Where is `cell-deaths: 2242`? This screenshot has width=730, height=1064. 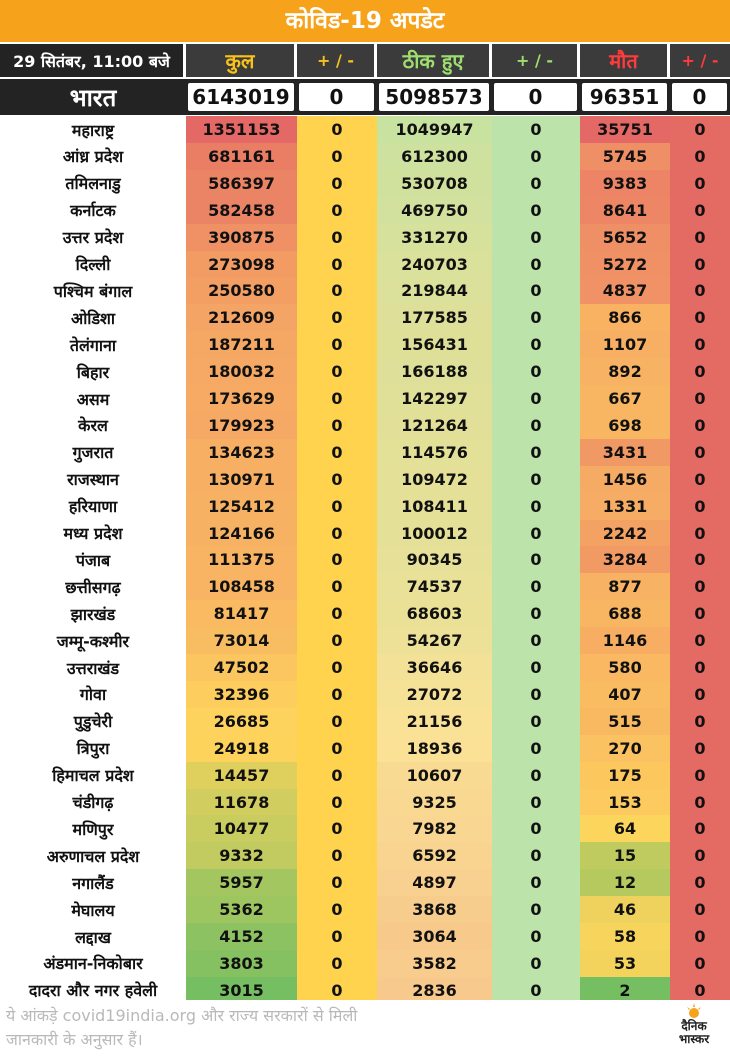
cell-deaths: 2242 is located at coordinates (625, 533).